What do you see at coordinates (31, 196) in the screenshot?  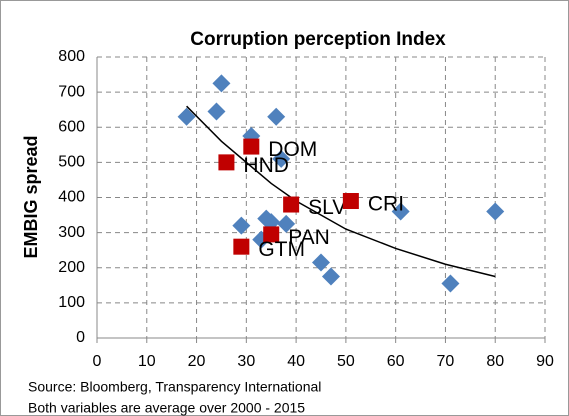 I see `y-axis-label: EMBIG spread` at bounding box center [31, 196].